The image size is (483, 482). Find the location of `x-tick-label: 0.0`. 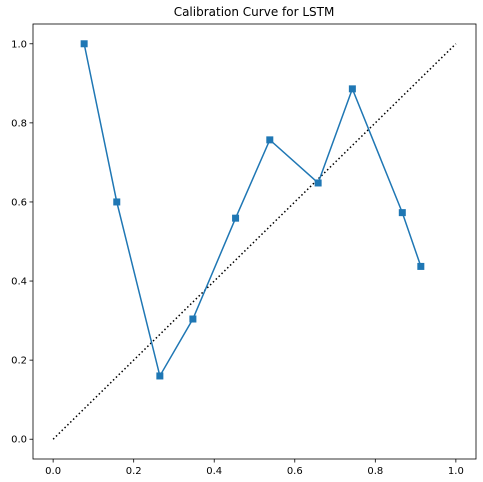

x-tick-label: 0.0 is located at coordinates (53, 471).